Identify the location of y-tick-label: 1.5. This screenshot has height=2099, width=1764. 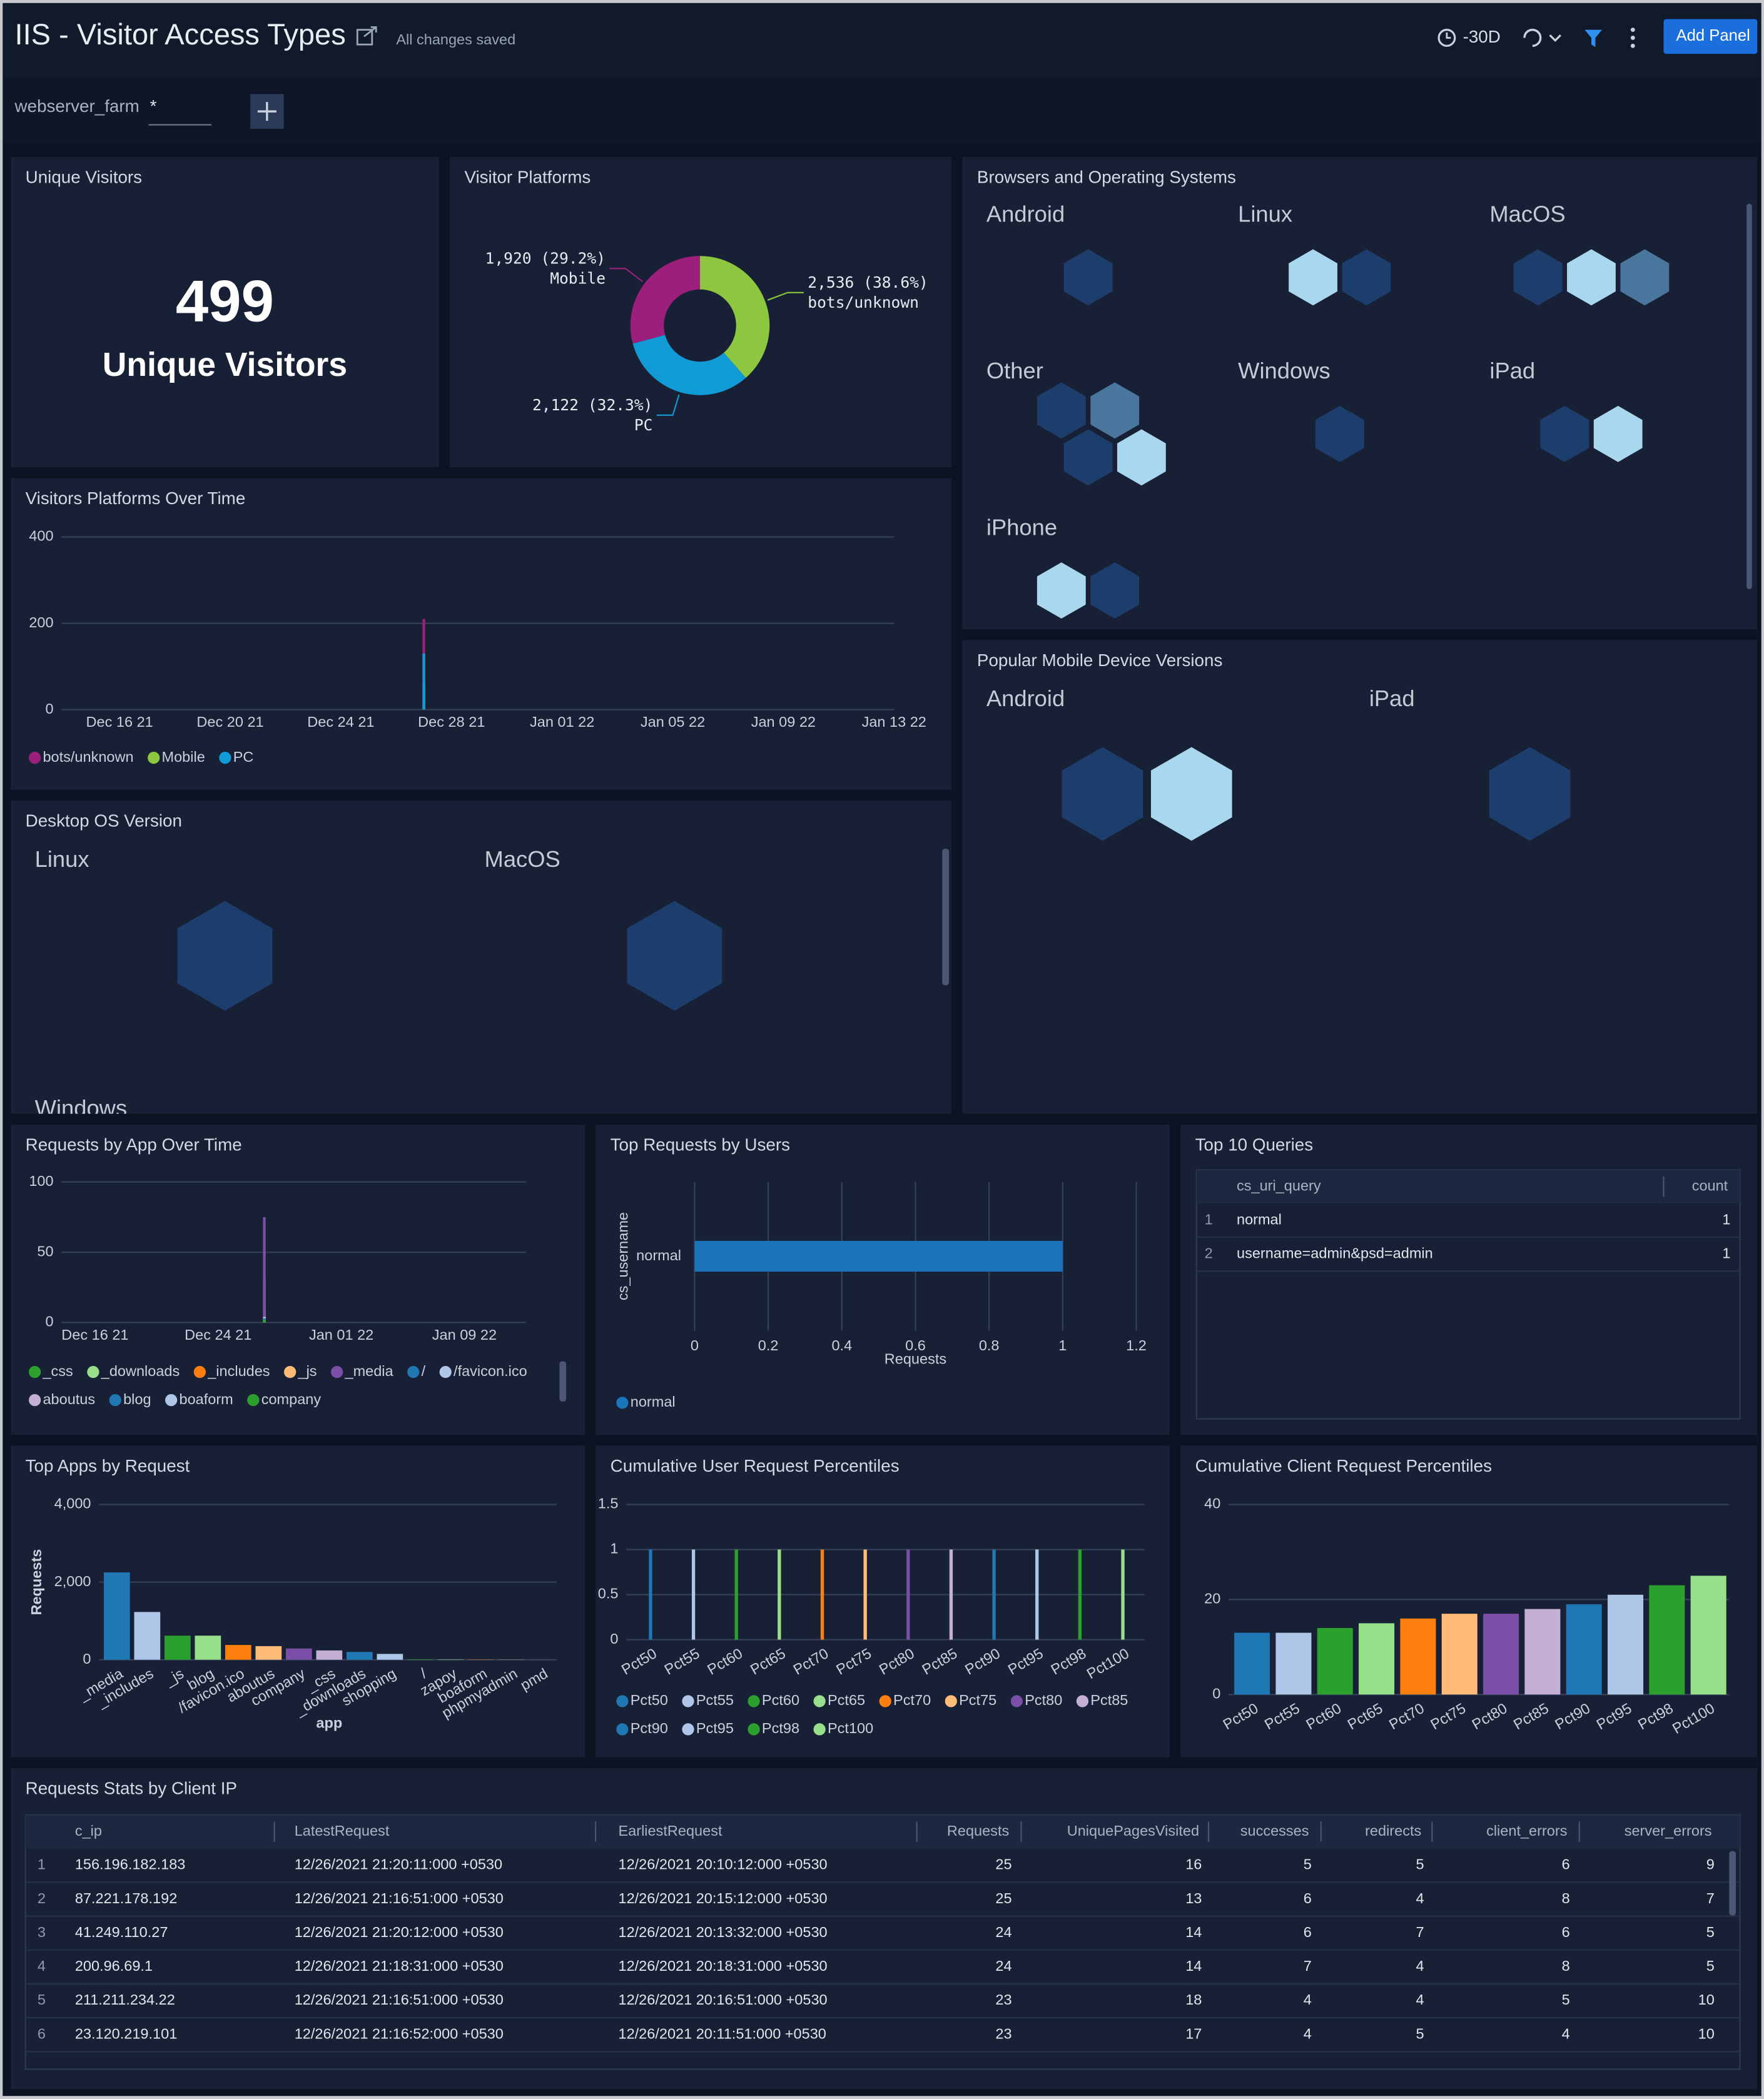
(608, 1503).